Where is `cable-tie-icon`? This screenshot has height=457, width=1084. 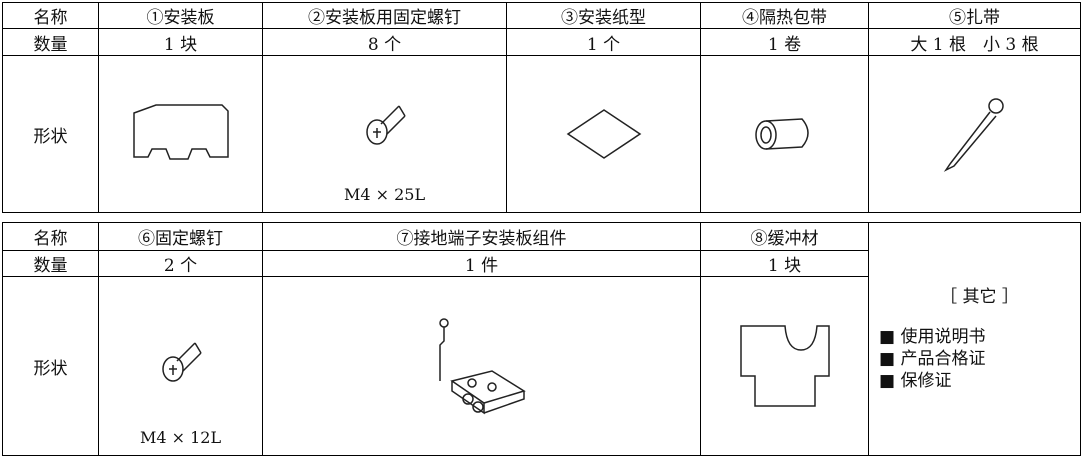
cable-tie-icon is located at coordinates (973, 135).